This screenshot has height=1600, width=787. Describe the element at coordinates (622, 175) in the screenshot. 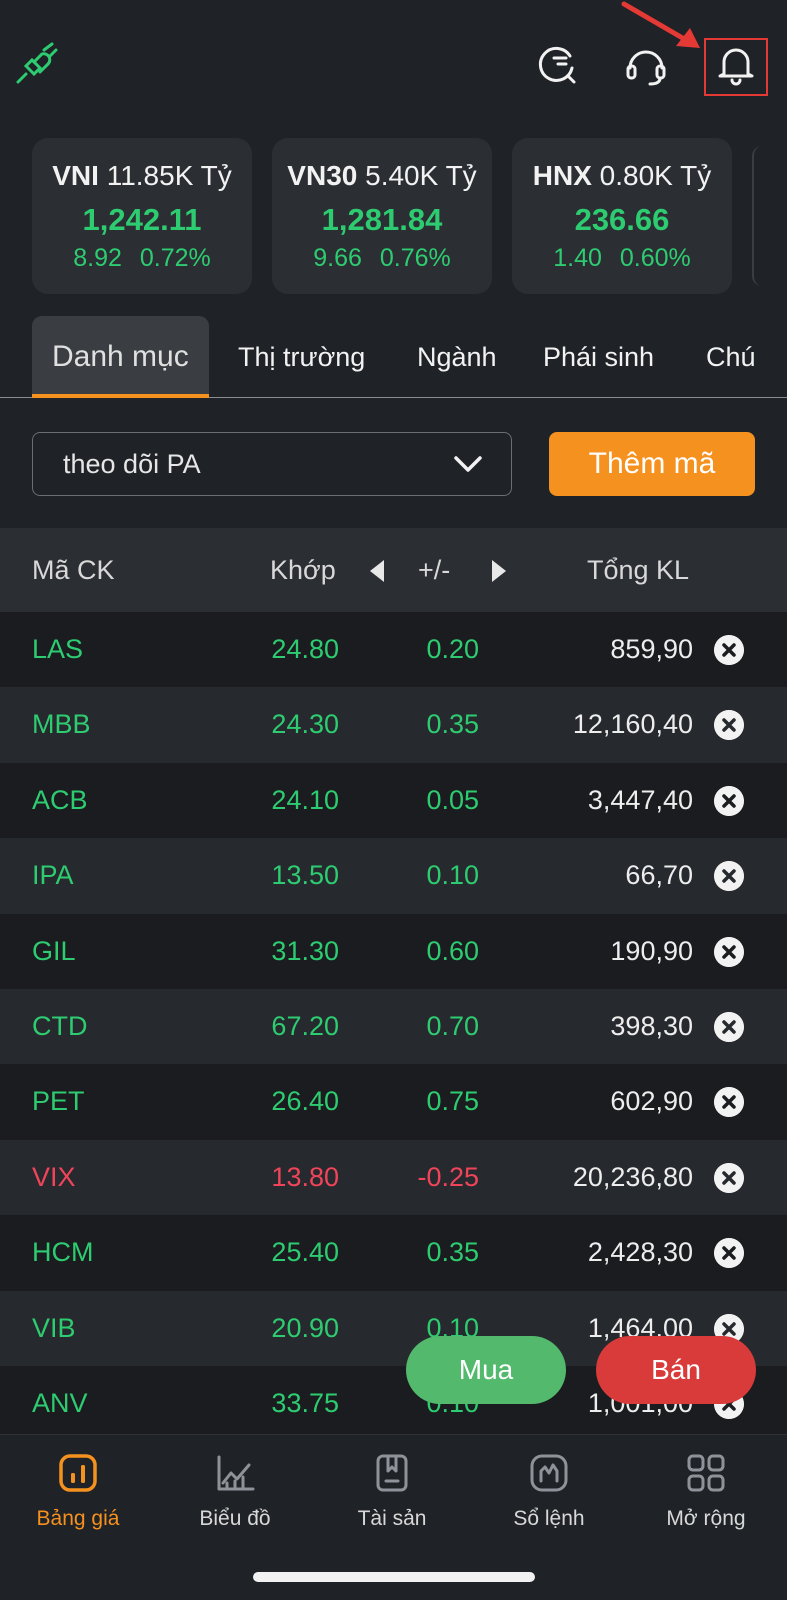

I see `index-name-line: HNX 0.80K Tỷ` at that location.